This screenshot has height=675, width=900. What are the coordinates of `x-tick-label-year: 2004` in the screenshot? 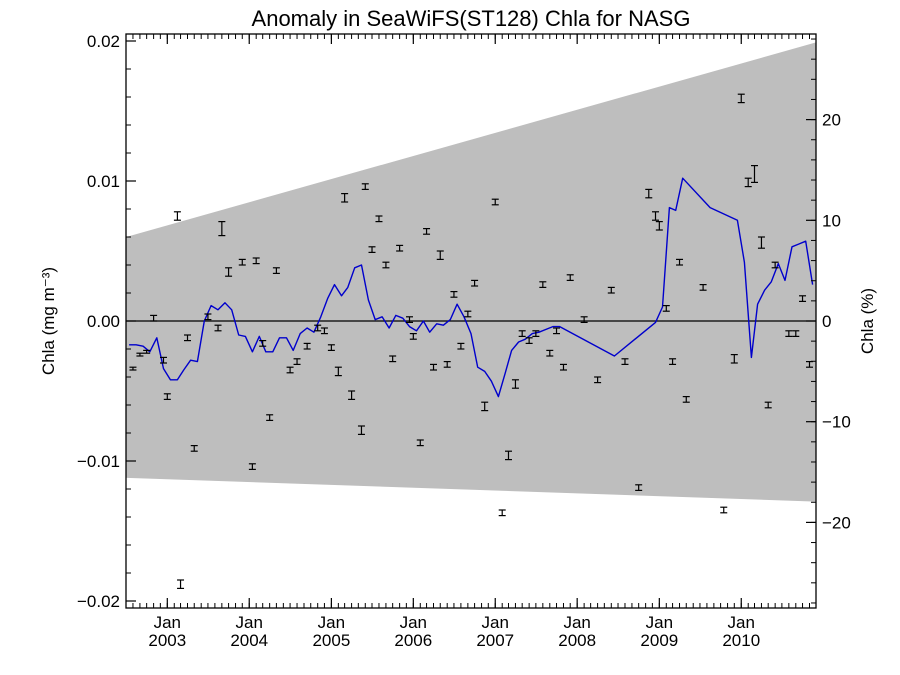 It's located at (249, 640).